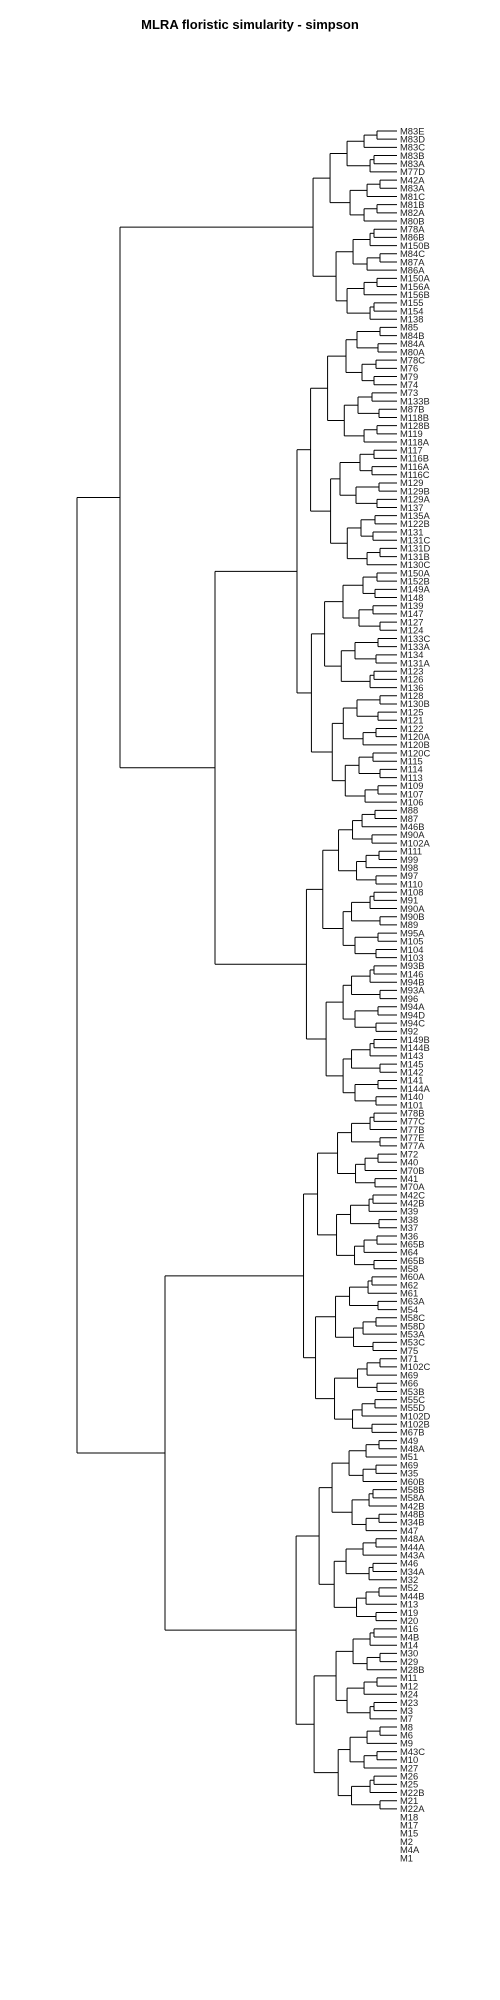 Image resolution: width=500 pixels, height=2000 pixels. I want to click on leaf-label: M55D, so click(412, 1407).